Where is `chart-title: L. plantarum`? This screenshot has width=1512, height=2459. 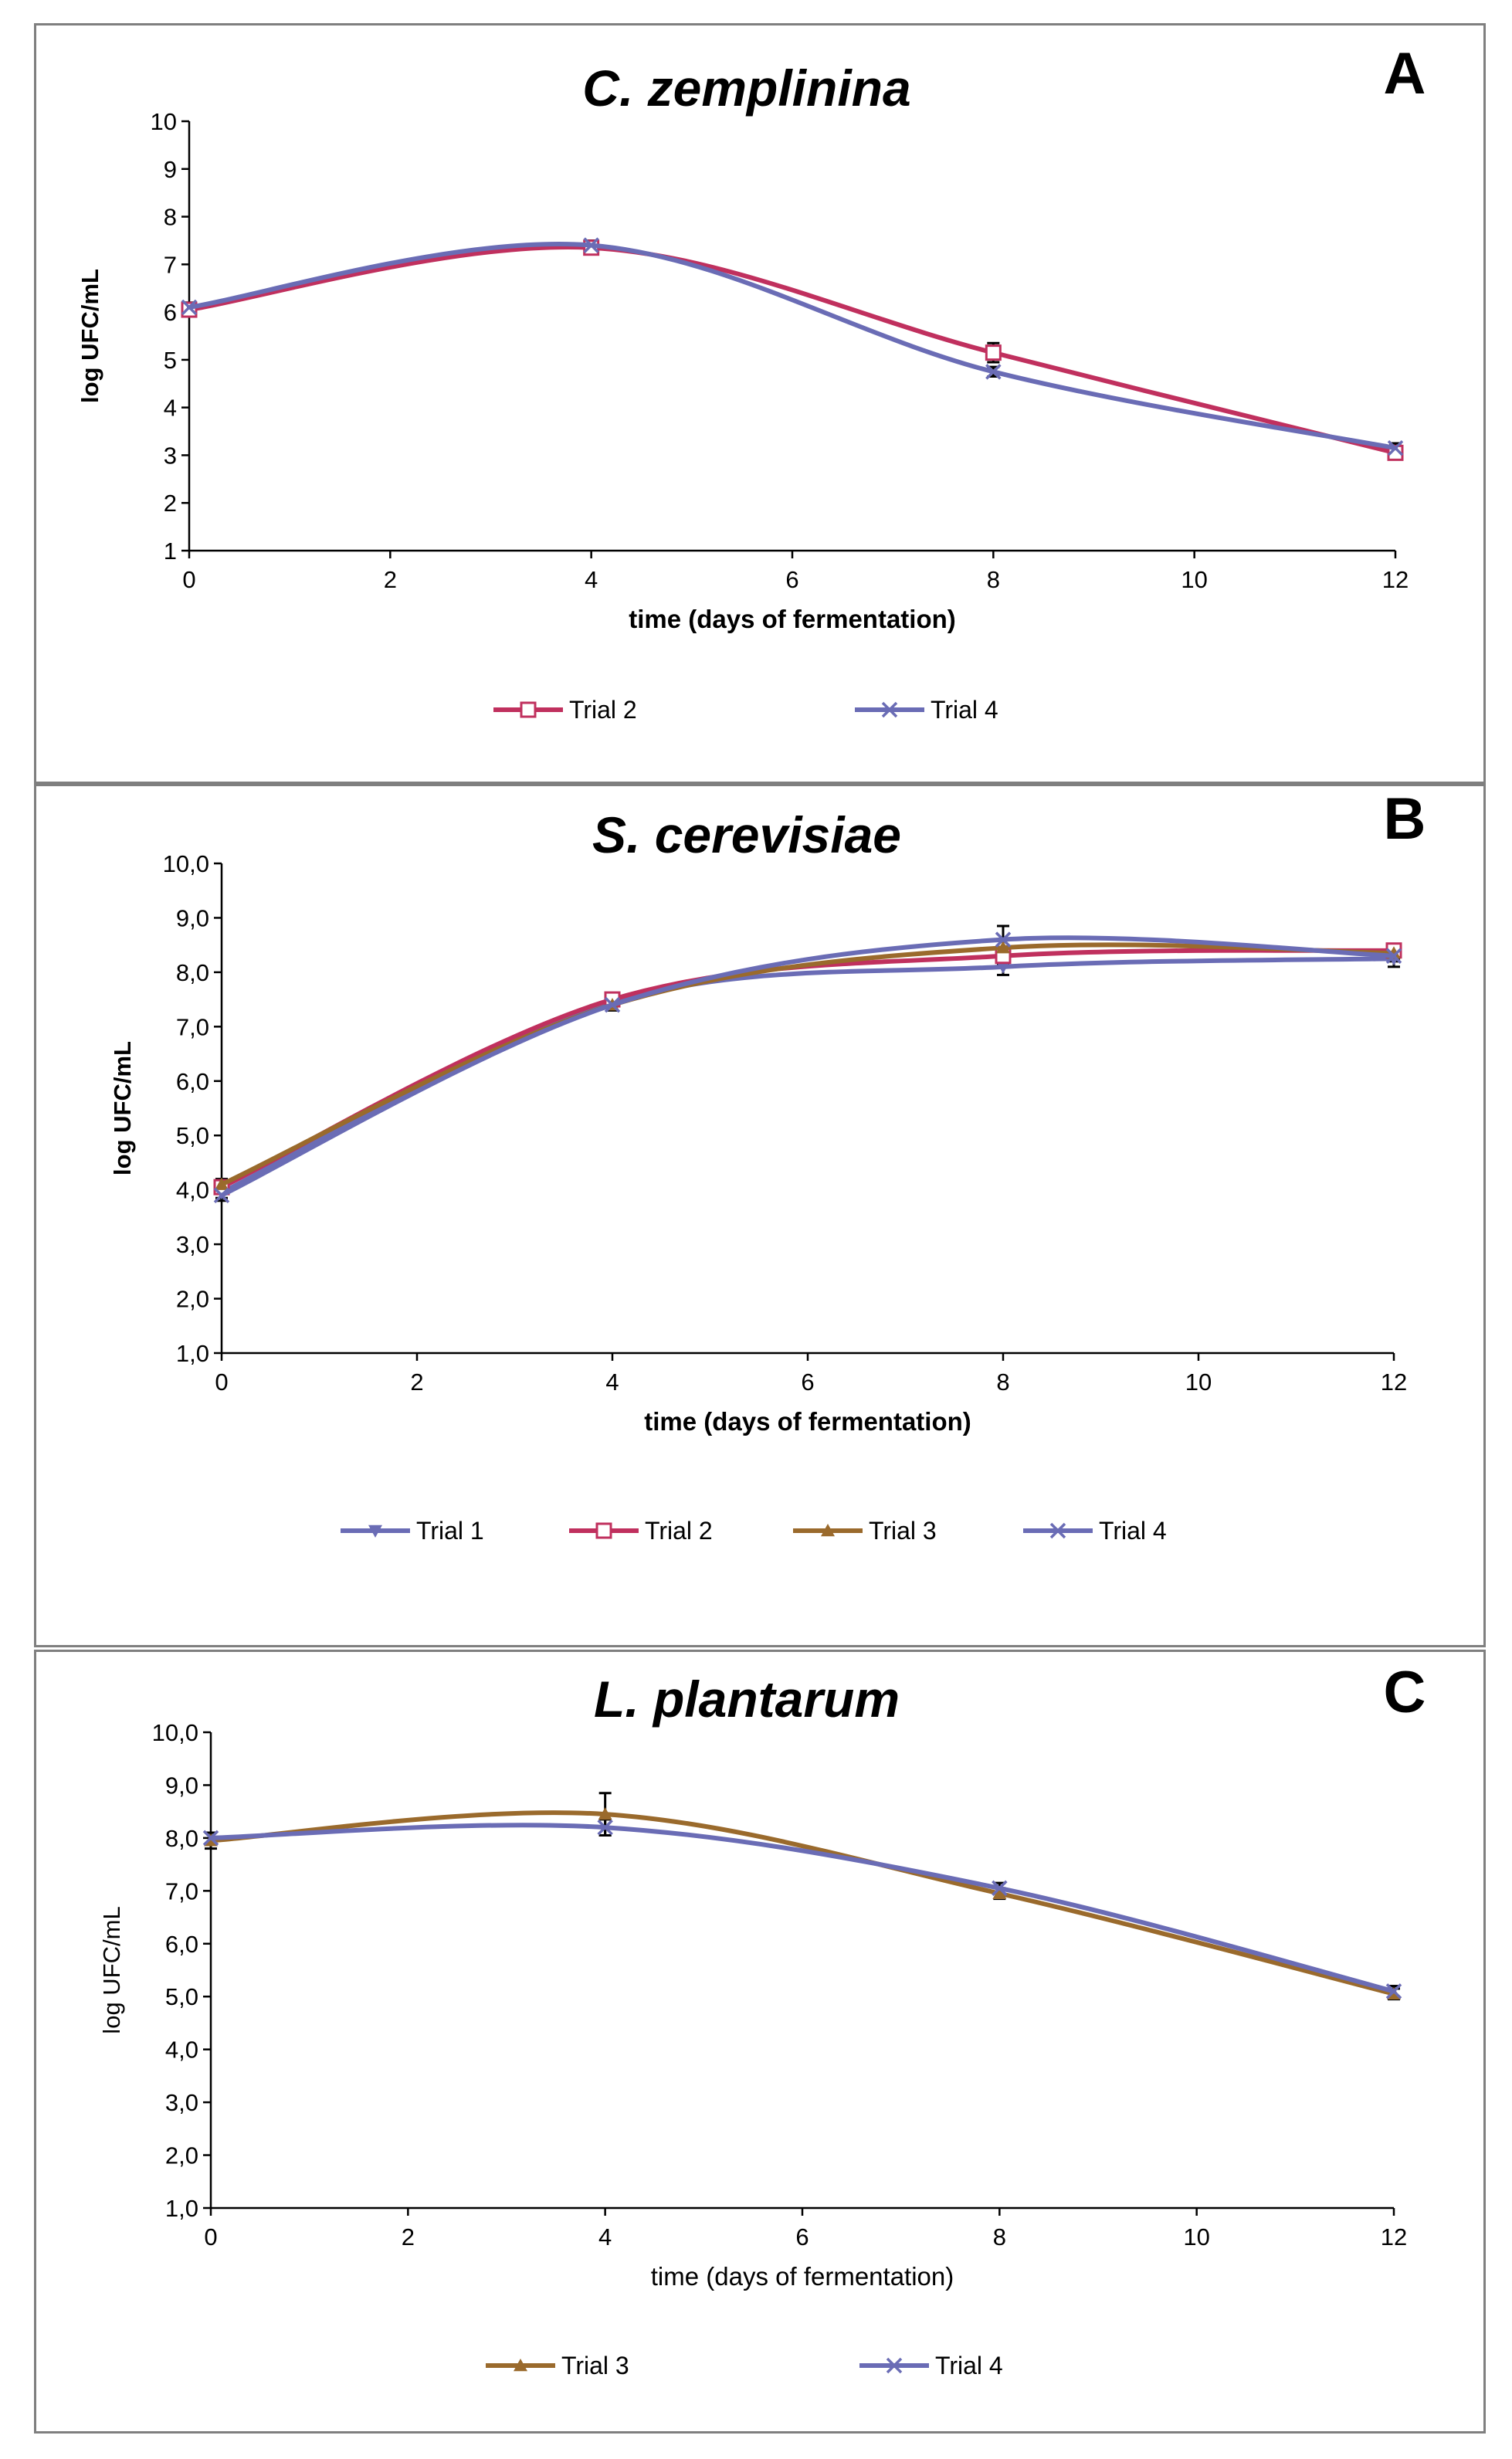
chart-title: L. plantarum is located at coordinates (747, 1699).